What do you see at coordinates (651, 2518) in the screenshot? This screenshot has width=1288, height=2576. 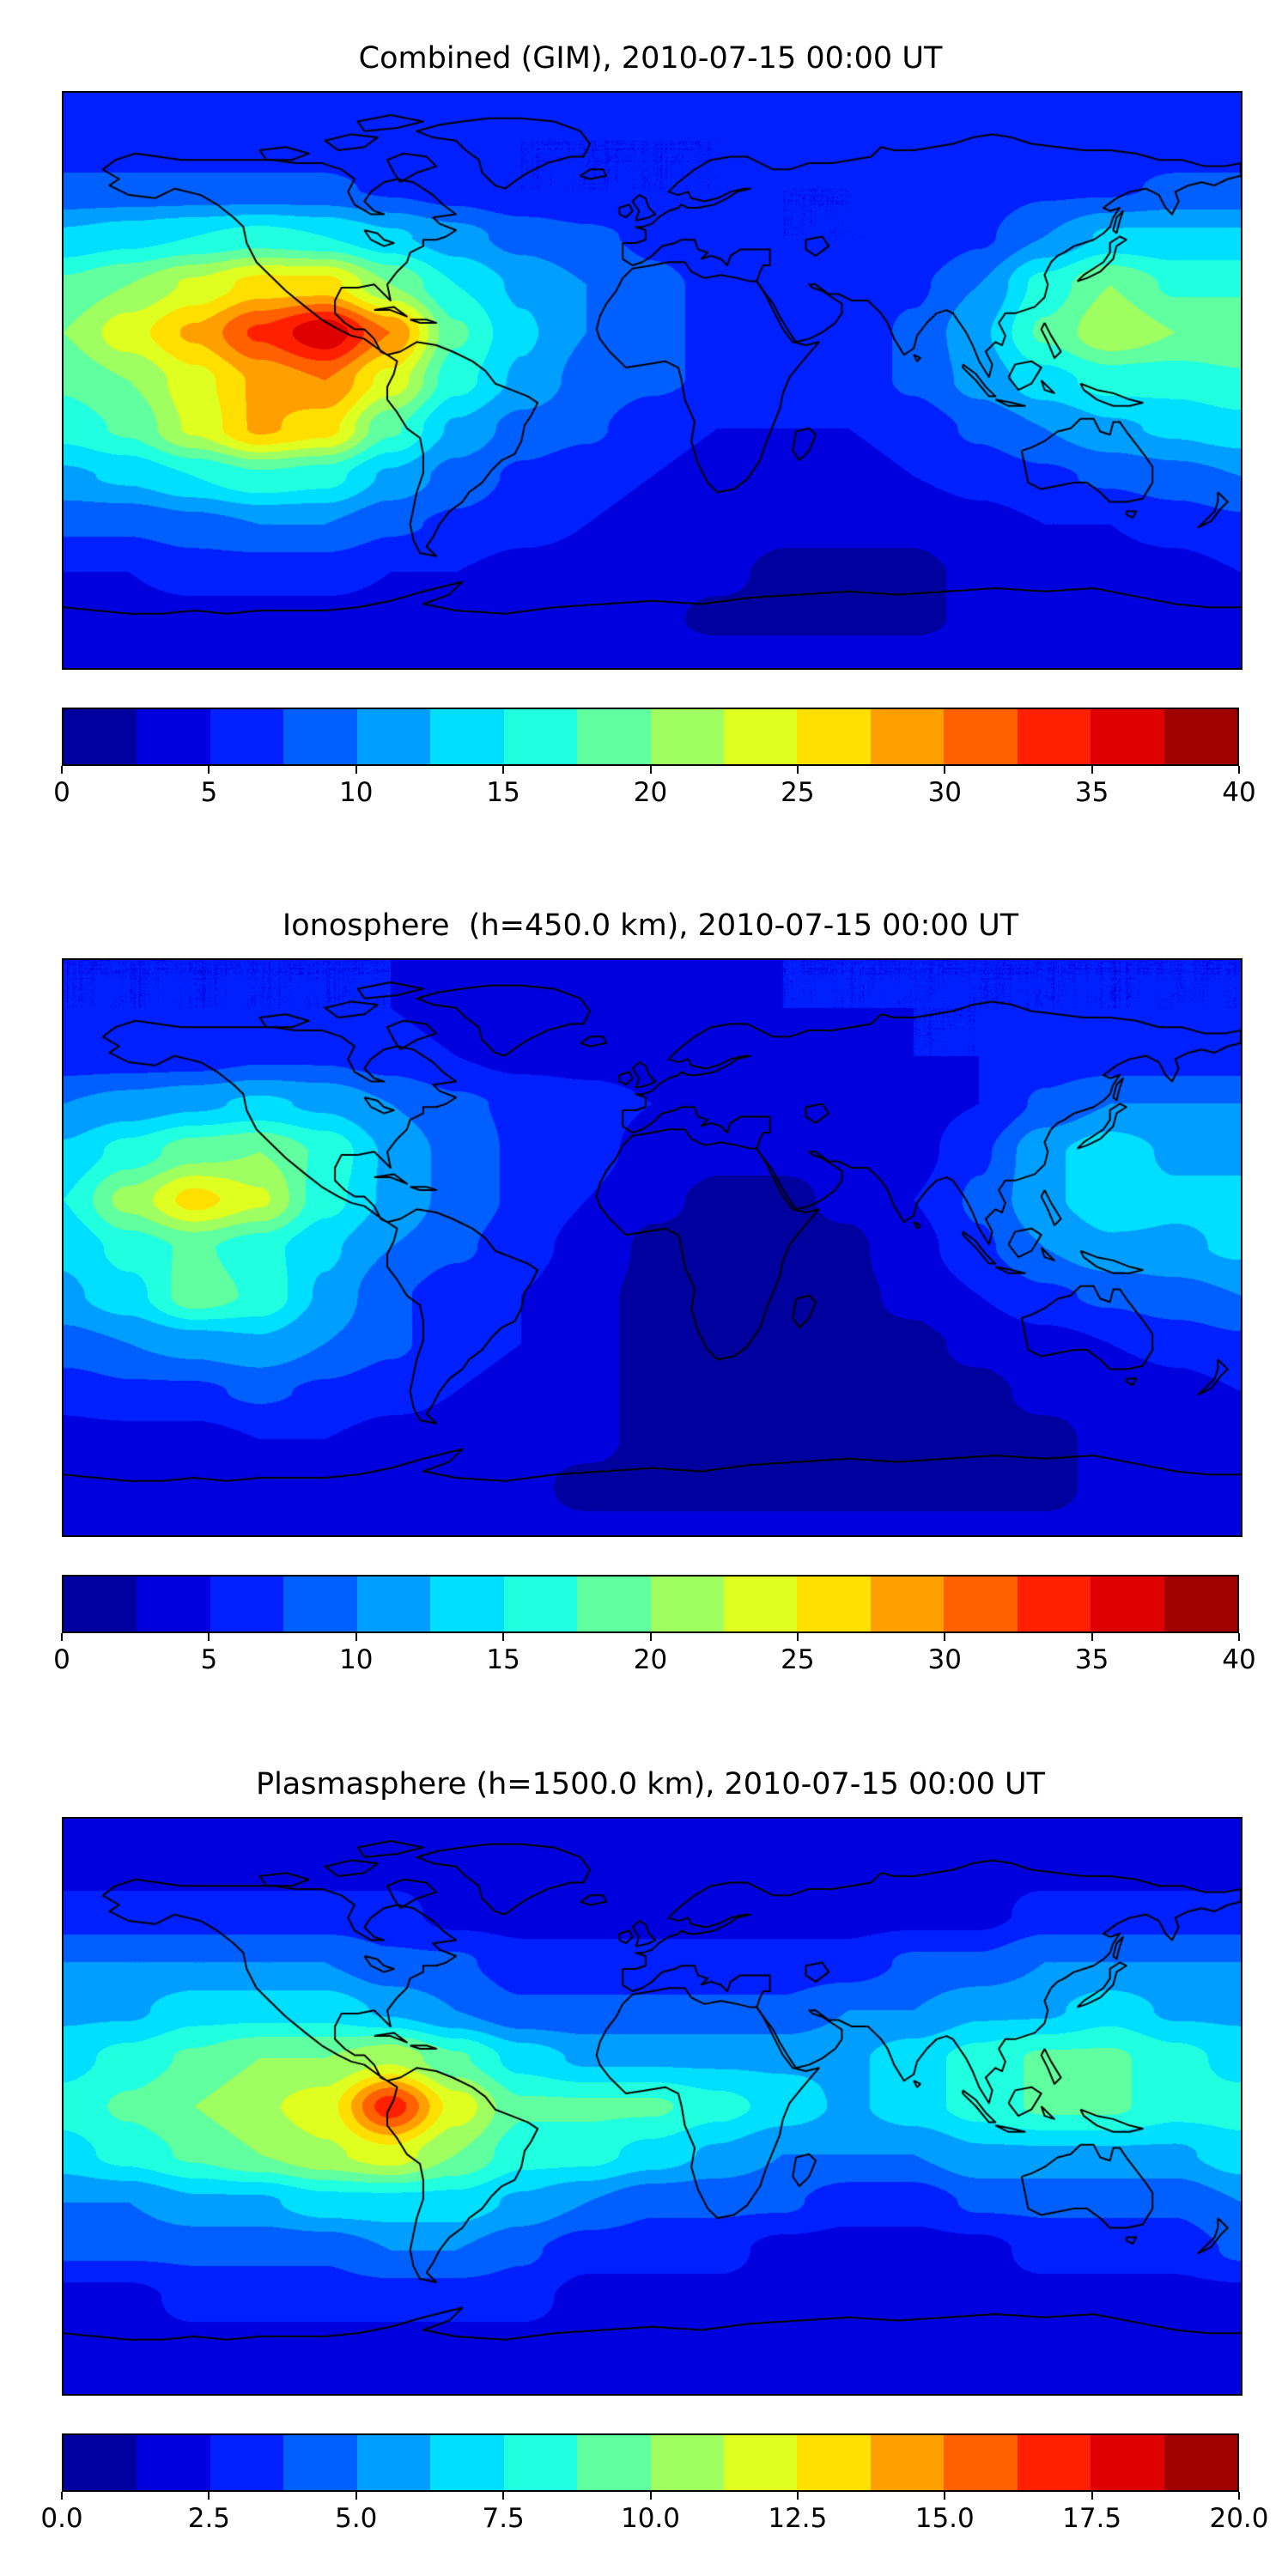 I see `colorbar-tick-label: 10.0` at bounding box center [651, 2518].